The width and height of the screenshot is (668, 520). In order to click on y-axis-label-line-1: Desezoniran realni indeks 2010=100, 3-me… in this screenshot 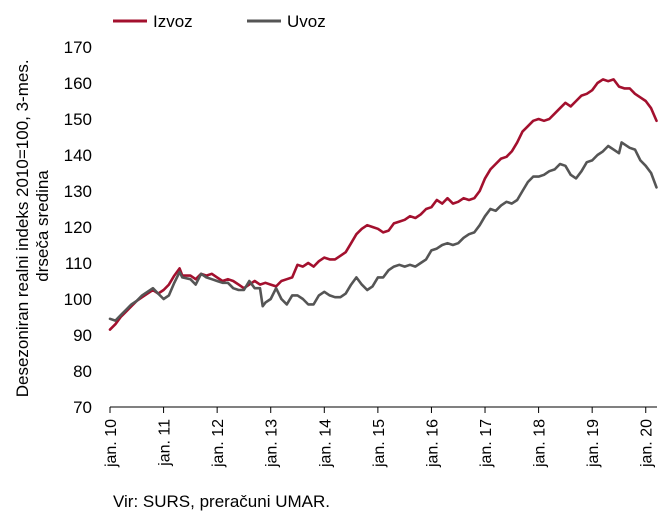, I will do `click(22, 228)`.